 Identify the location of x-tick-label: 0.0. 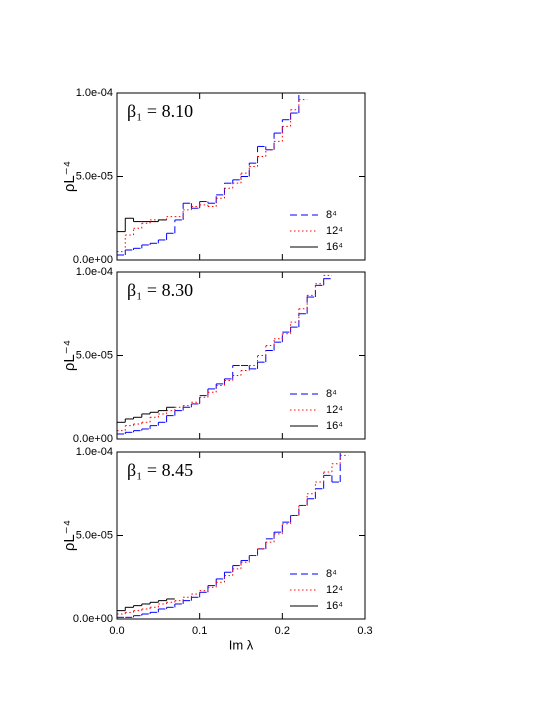
(116, 631).